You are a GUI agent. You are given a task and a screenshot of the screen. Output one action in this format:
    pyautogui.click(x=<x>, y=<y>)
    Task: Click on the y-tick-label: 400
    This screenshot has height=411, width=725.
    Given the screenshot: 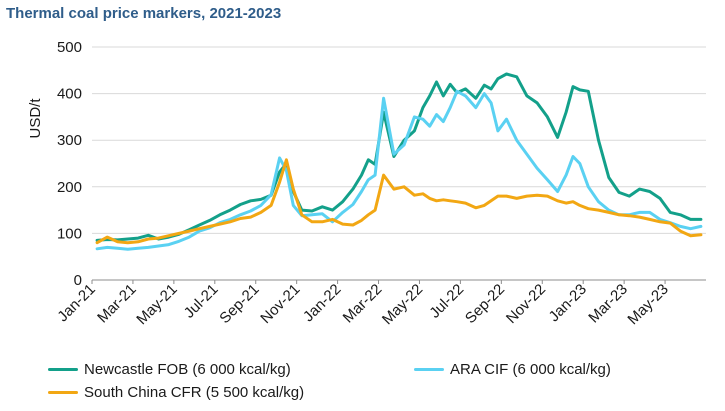 What is the action you would take?
    pyautogui.click(x=69, y=94)
    